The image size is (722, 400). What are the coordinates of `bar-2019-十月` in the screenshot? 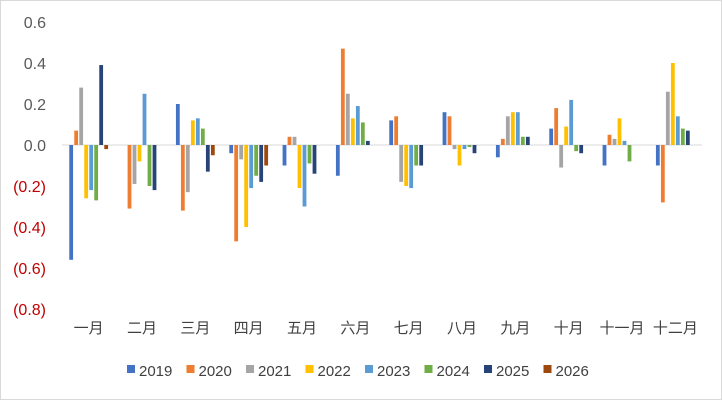 It's located at (551, 136).